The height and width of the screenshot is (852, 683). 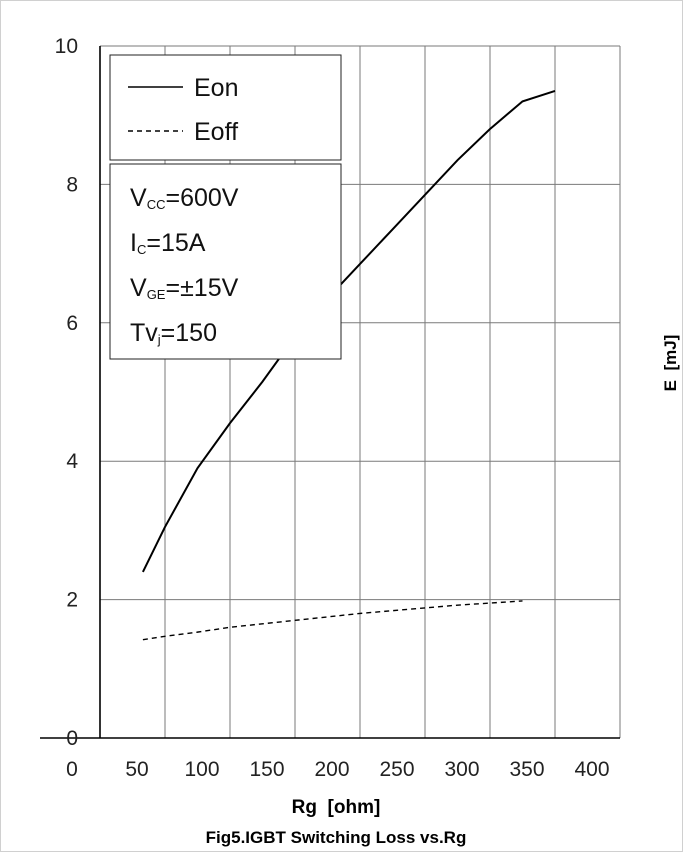 I want to click on legend: Eon Eoff, so click(x=225, y=107).